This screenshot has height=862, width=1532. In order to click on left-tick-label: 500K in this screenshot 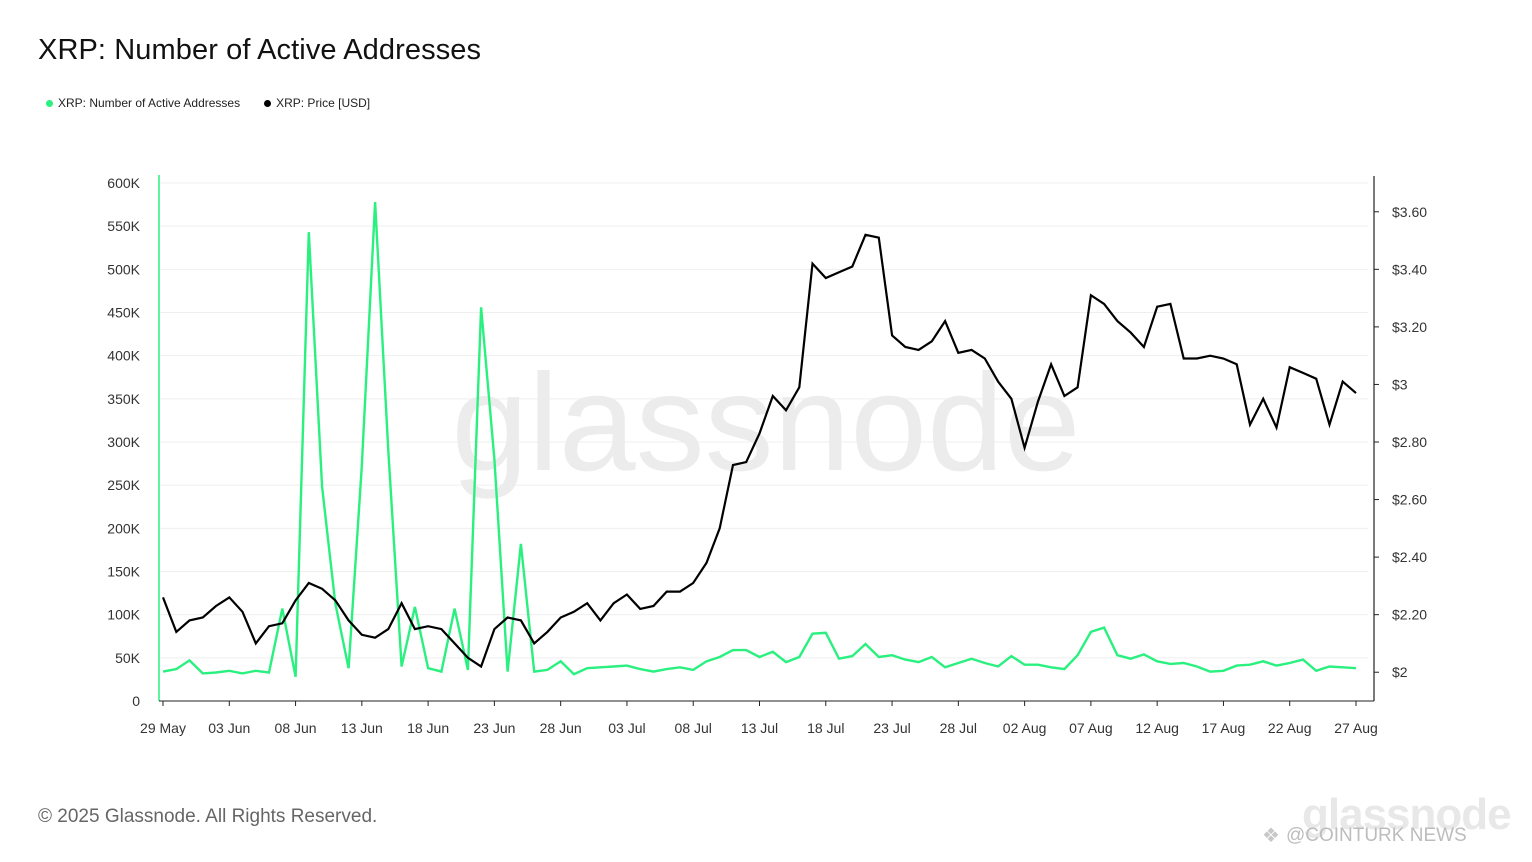, I will do `click(123, 269)`.